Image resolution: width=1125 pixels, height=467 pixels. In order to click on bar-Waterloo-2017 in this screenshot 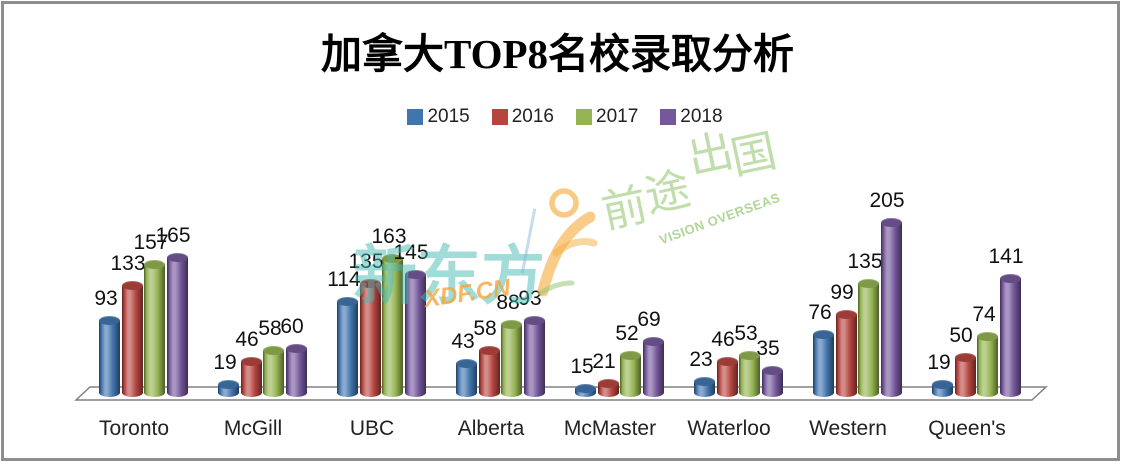, I will do `click(749, 374)`.